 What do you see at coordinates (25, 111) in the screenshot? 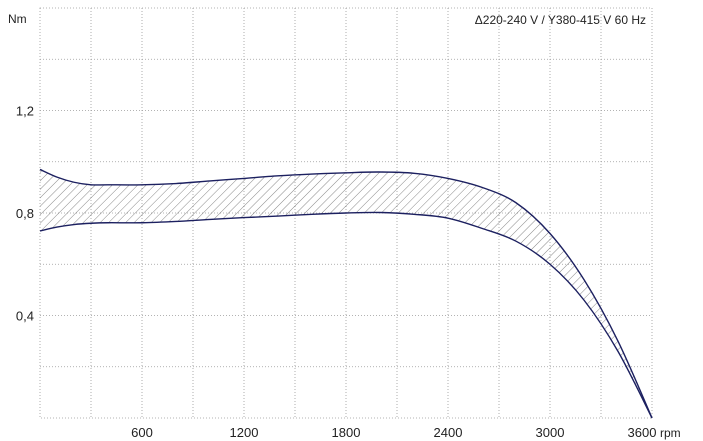
I see `y-tick-label: 1,2` at bounding box center [25, 111].